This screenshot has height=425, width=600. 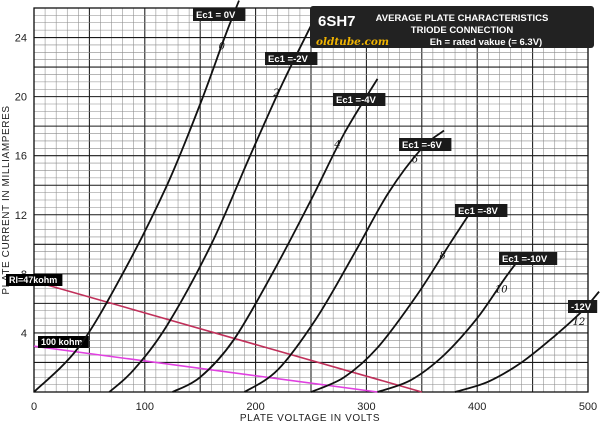 I want to click on load-line-label: 100 kohm, so click(x=62, y=342).